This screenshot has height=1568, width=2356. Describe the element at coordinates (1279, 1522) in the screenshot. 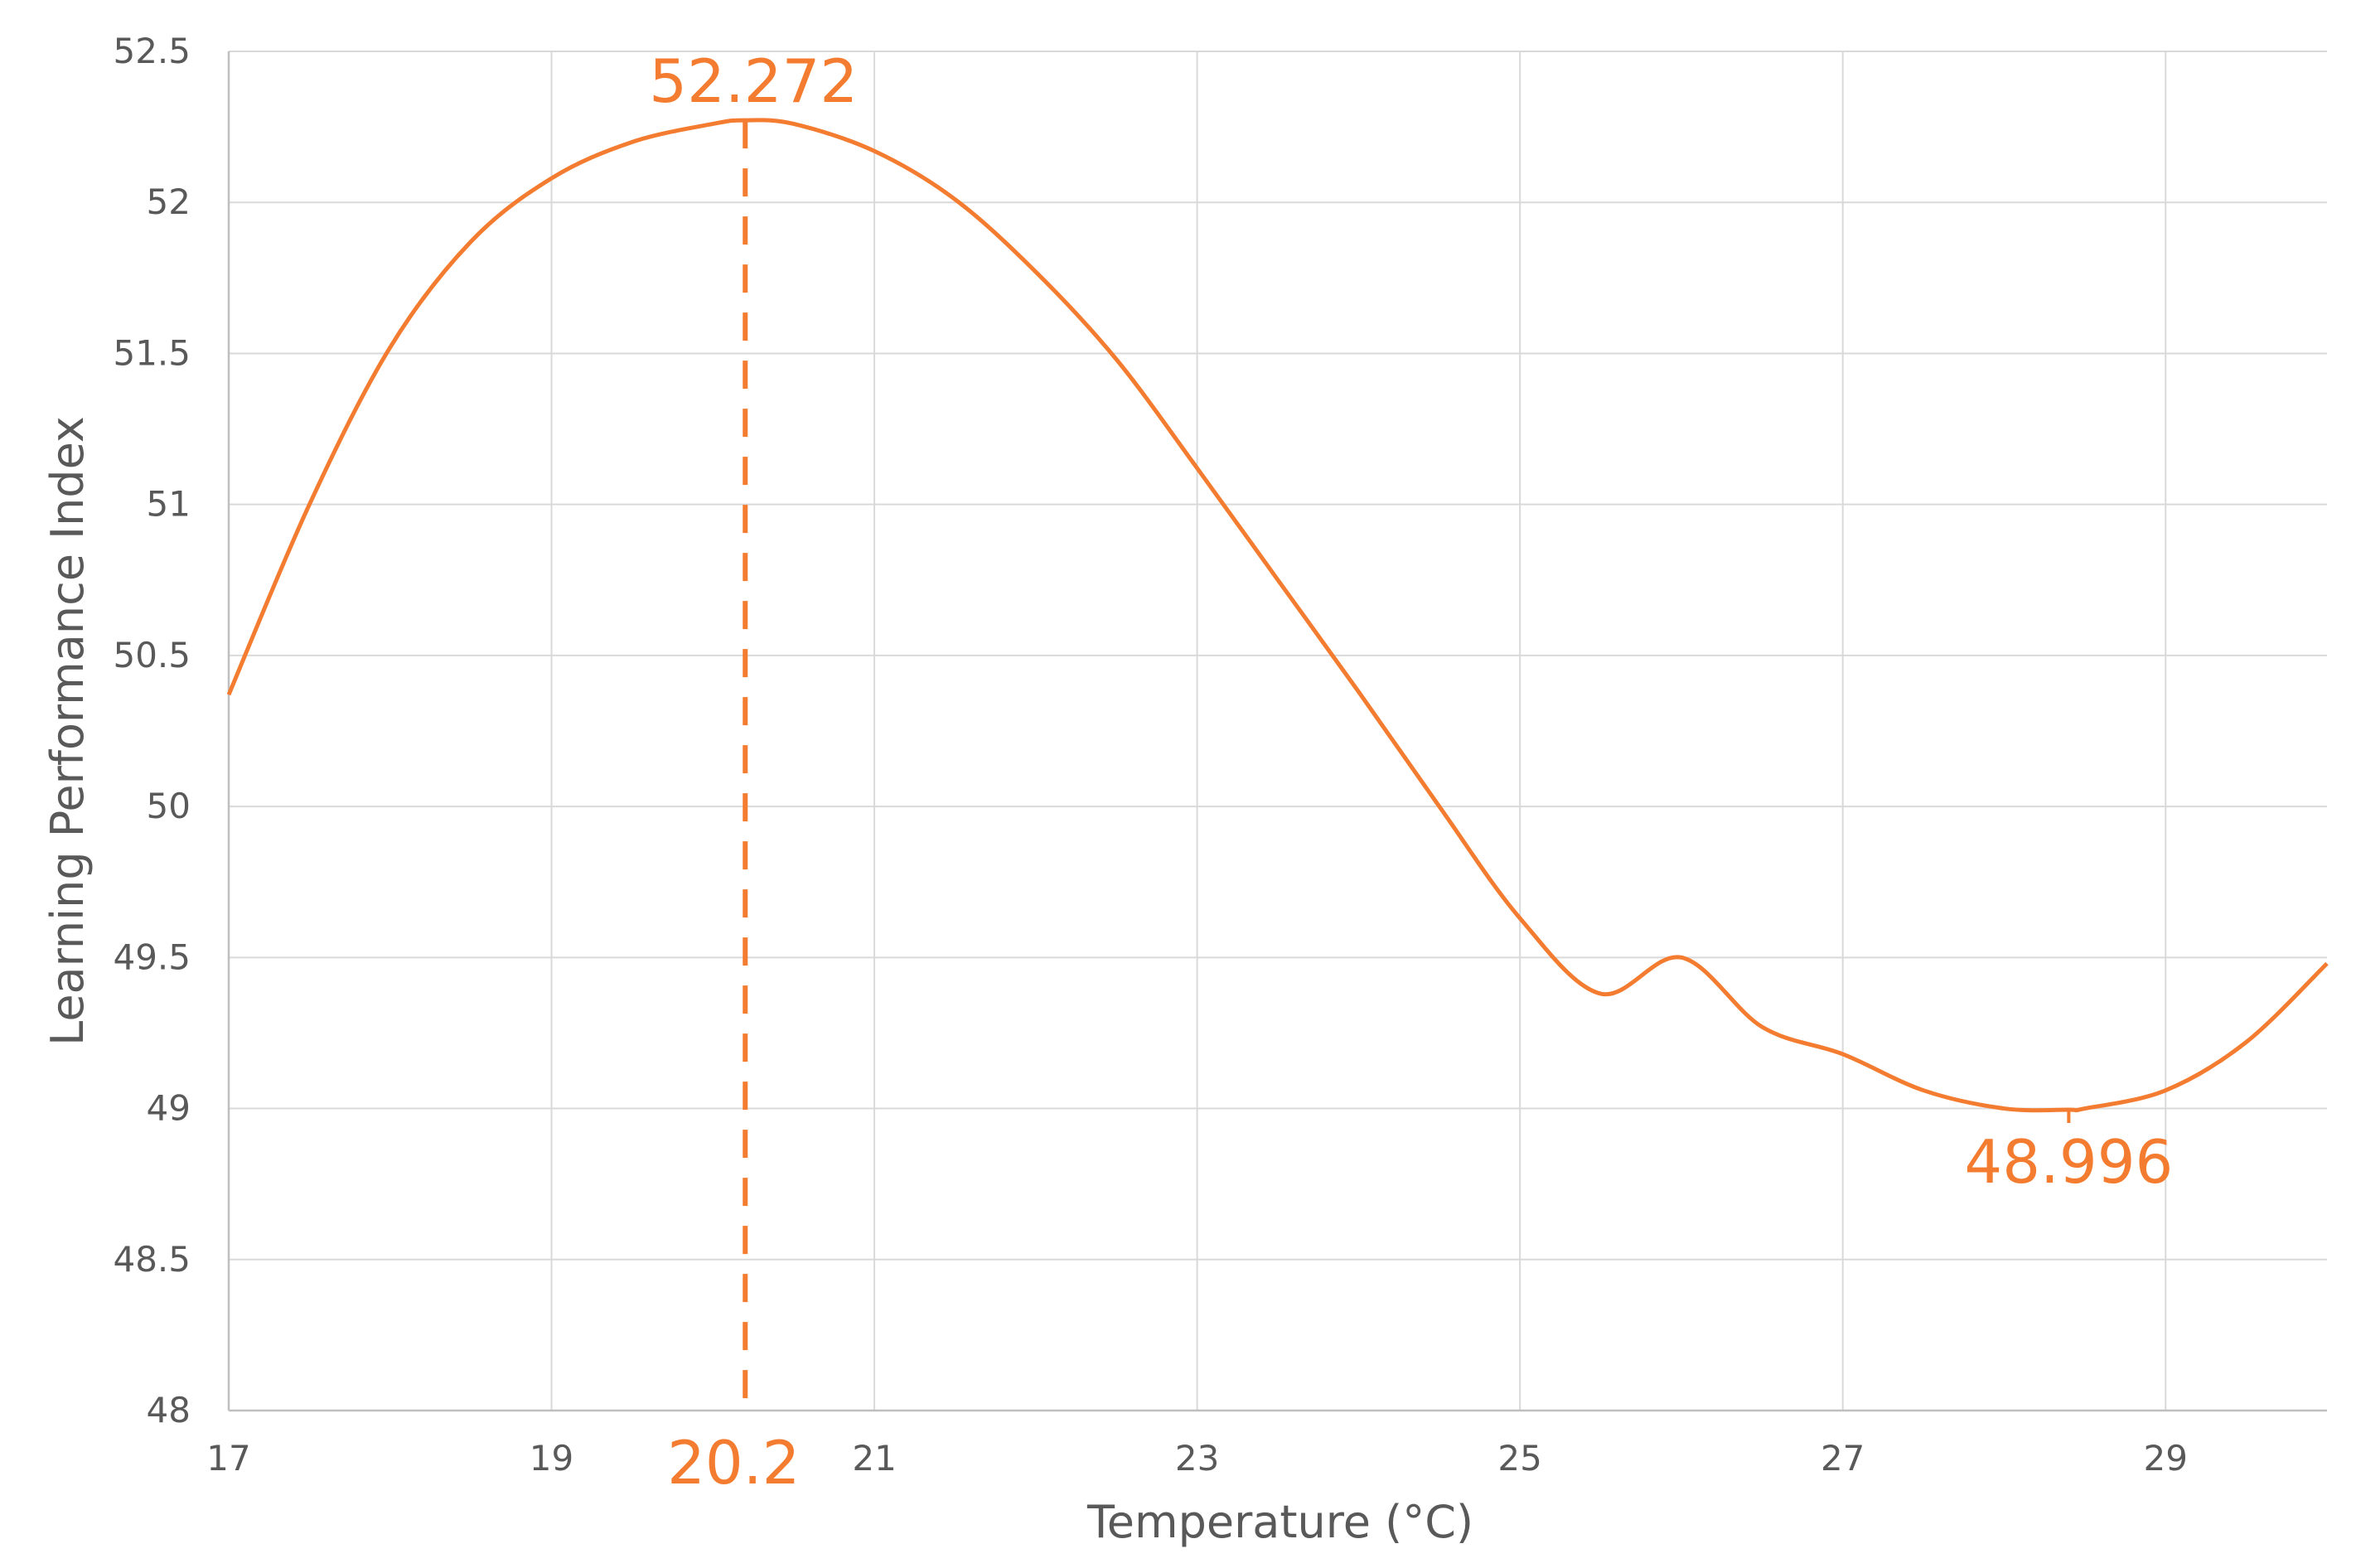

I see `x-axis-title: Temperature (°C)` at that location.